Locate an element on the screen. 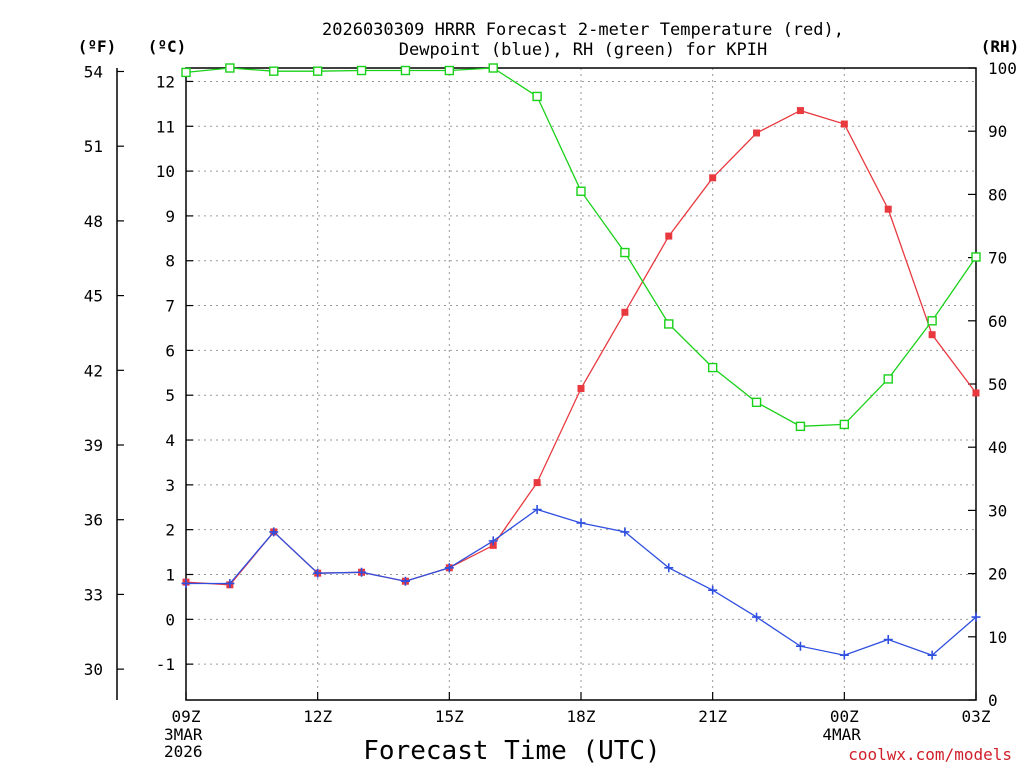  x-tick-label: 09Z is located at coordinates (186, 716).